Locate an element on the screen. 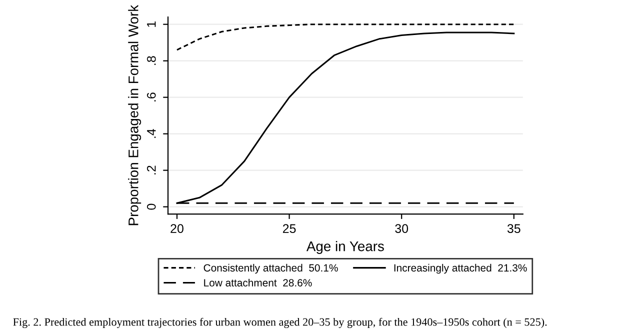 This screenshot has height=334, width=640. caption: Fig. 2. Predicted employment trajectories for urban women aged 20–35 by group, for the 1940s–1950s cohort (n = 525). is located at coordinates (280, 323).